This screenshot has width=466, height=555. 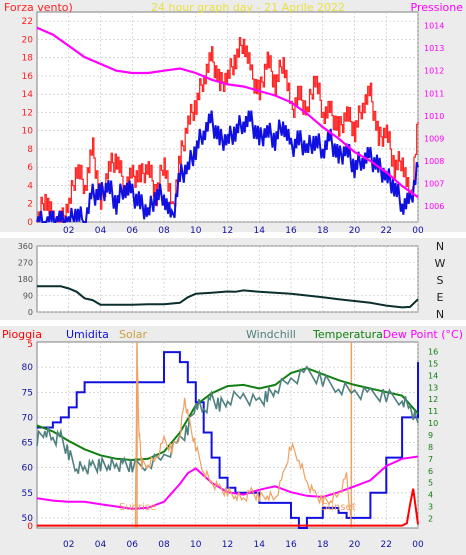 What do you see at coordinates (347, 334) in the screenshot?
I see `legend-temperature: Temperatura` at bounding box center [347, 334].